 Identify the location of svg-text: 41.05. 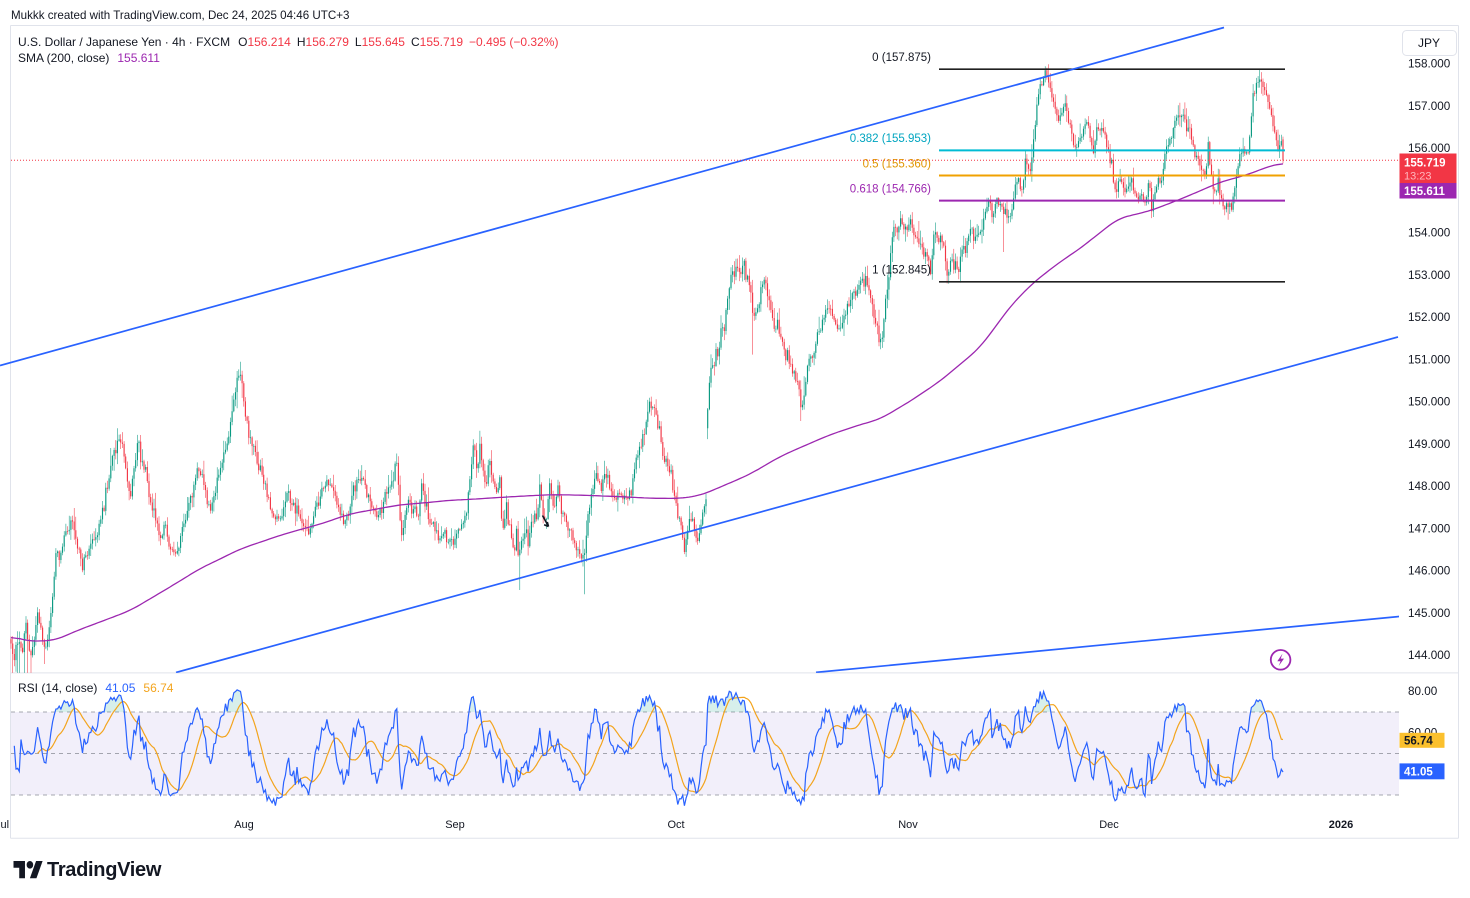
(1418, 773).